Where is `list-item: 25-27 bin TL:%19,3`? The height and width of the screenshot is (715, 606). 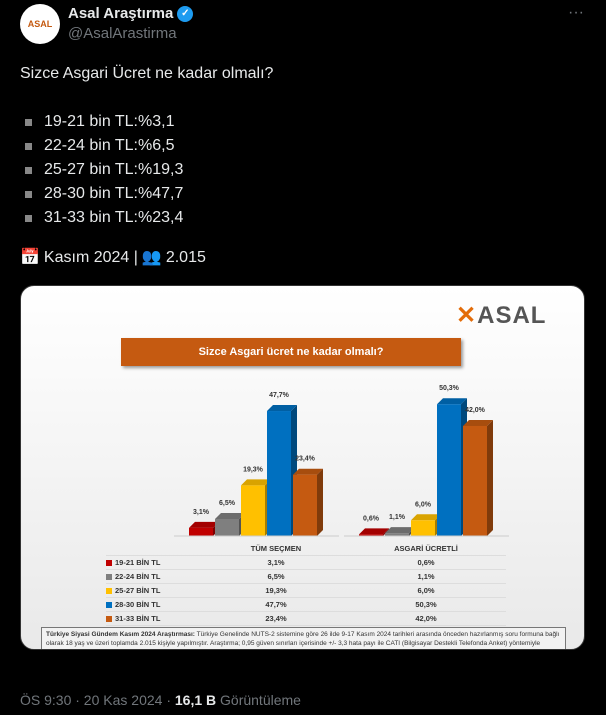
list-item: 25-27 bin TL:%19,3 is located at coordinates (146, 170).